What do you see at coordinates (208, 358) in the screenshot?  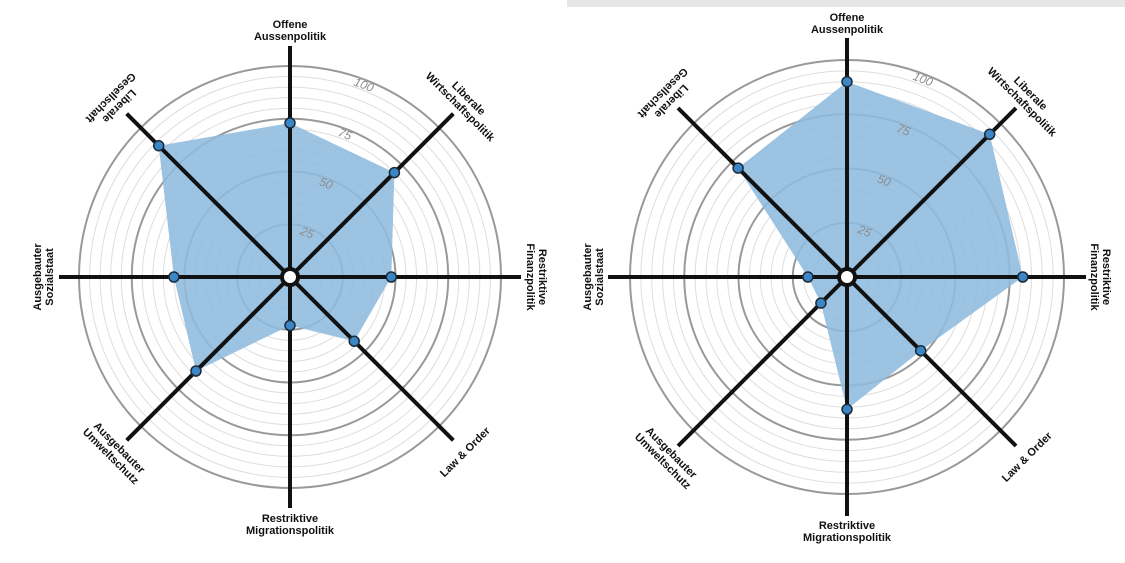 I see `axis-spoke-ausgebauter-umweltschutz` at bounding box center [208, 358].